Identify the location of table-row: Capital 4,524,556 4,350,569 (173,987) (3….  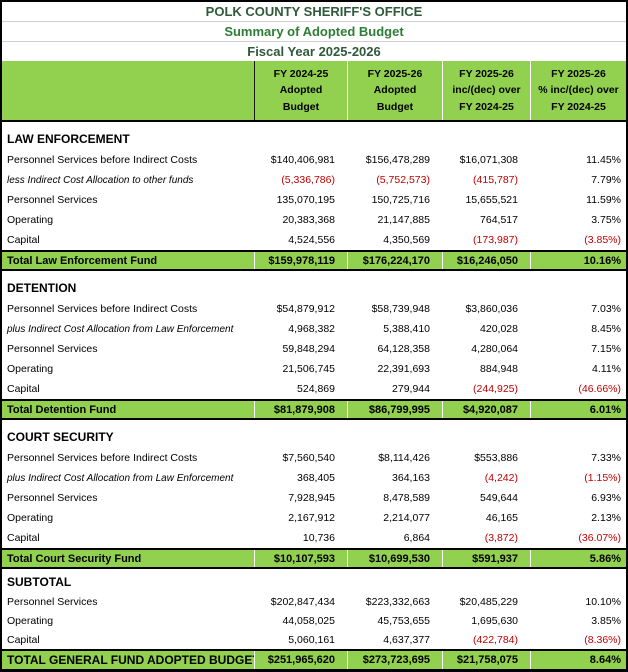
(314, 240).